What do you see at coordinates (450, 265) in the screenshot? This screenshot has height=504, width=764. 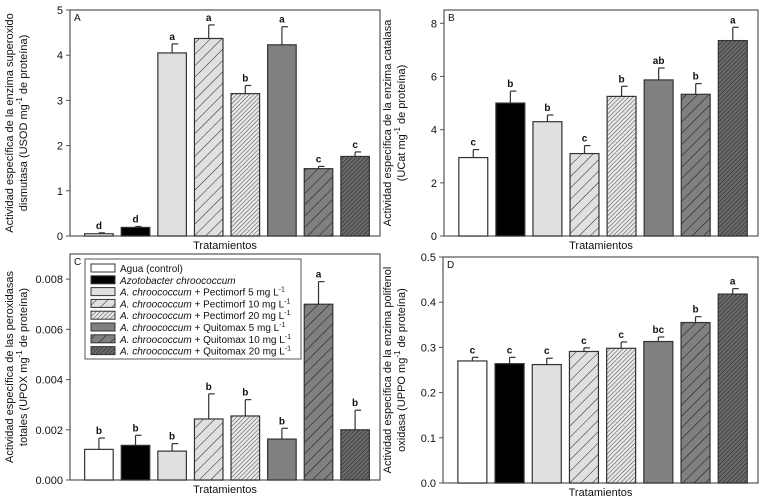 I see `panel-label: D` at bounding box center [450, 265].